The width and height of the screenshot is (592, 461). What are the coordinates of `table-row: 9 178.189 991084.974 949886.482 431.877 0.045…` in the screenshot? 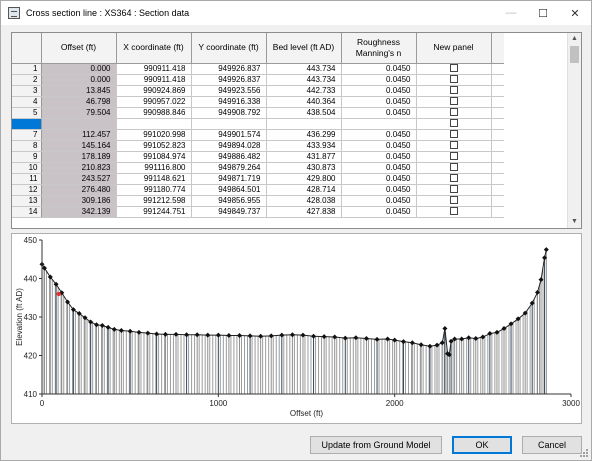 It's located at (258, 157).